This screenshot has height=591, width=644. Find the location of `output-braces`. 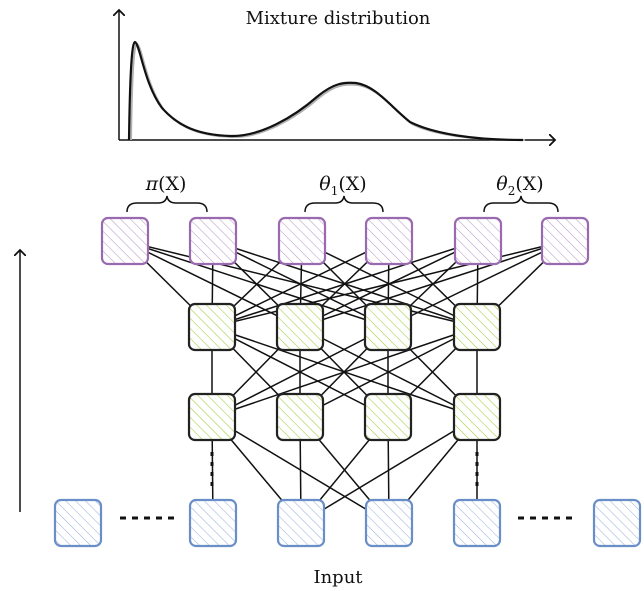

output-braces is located at coordinates (342, 204).